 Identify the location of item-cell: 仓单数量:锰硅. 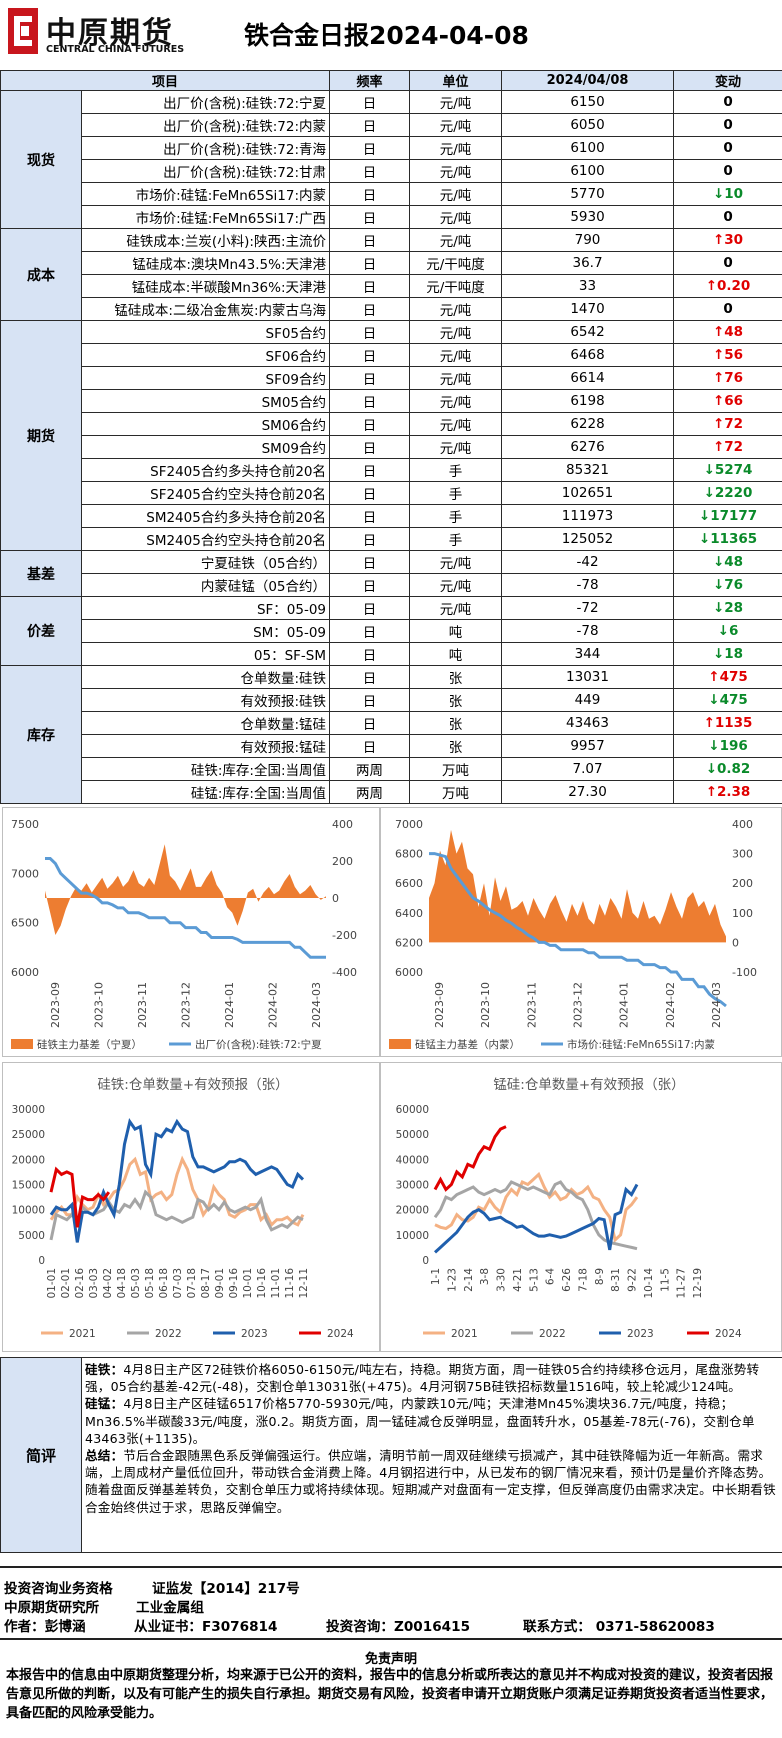
(205, 723).